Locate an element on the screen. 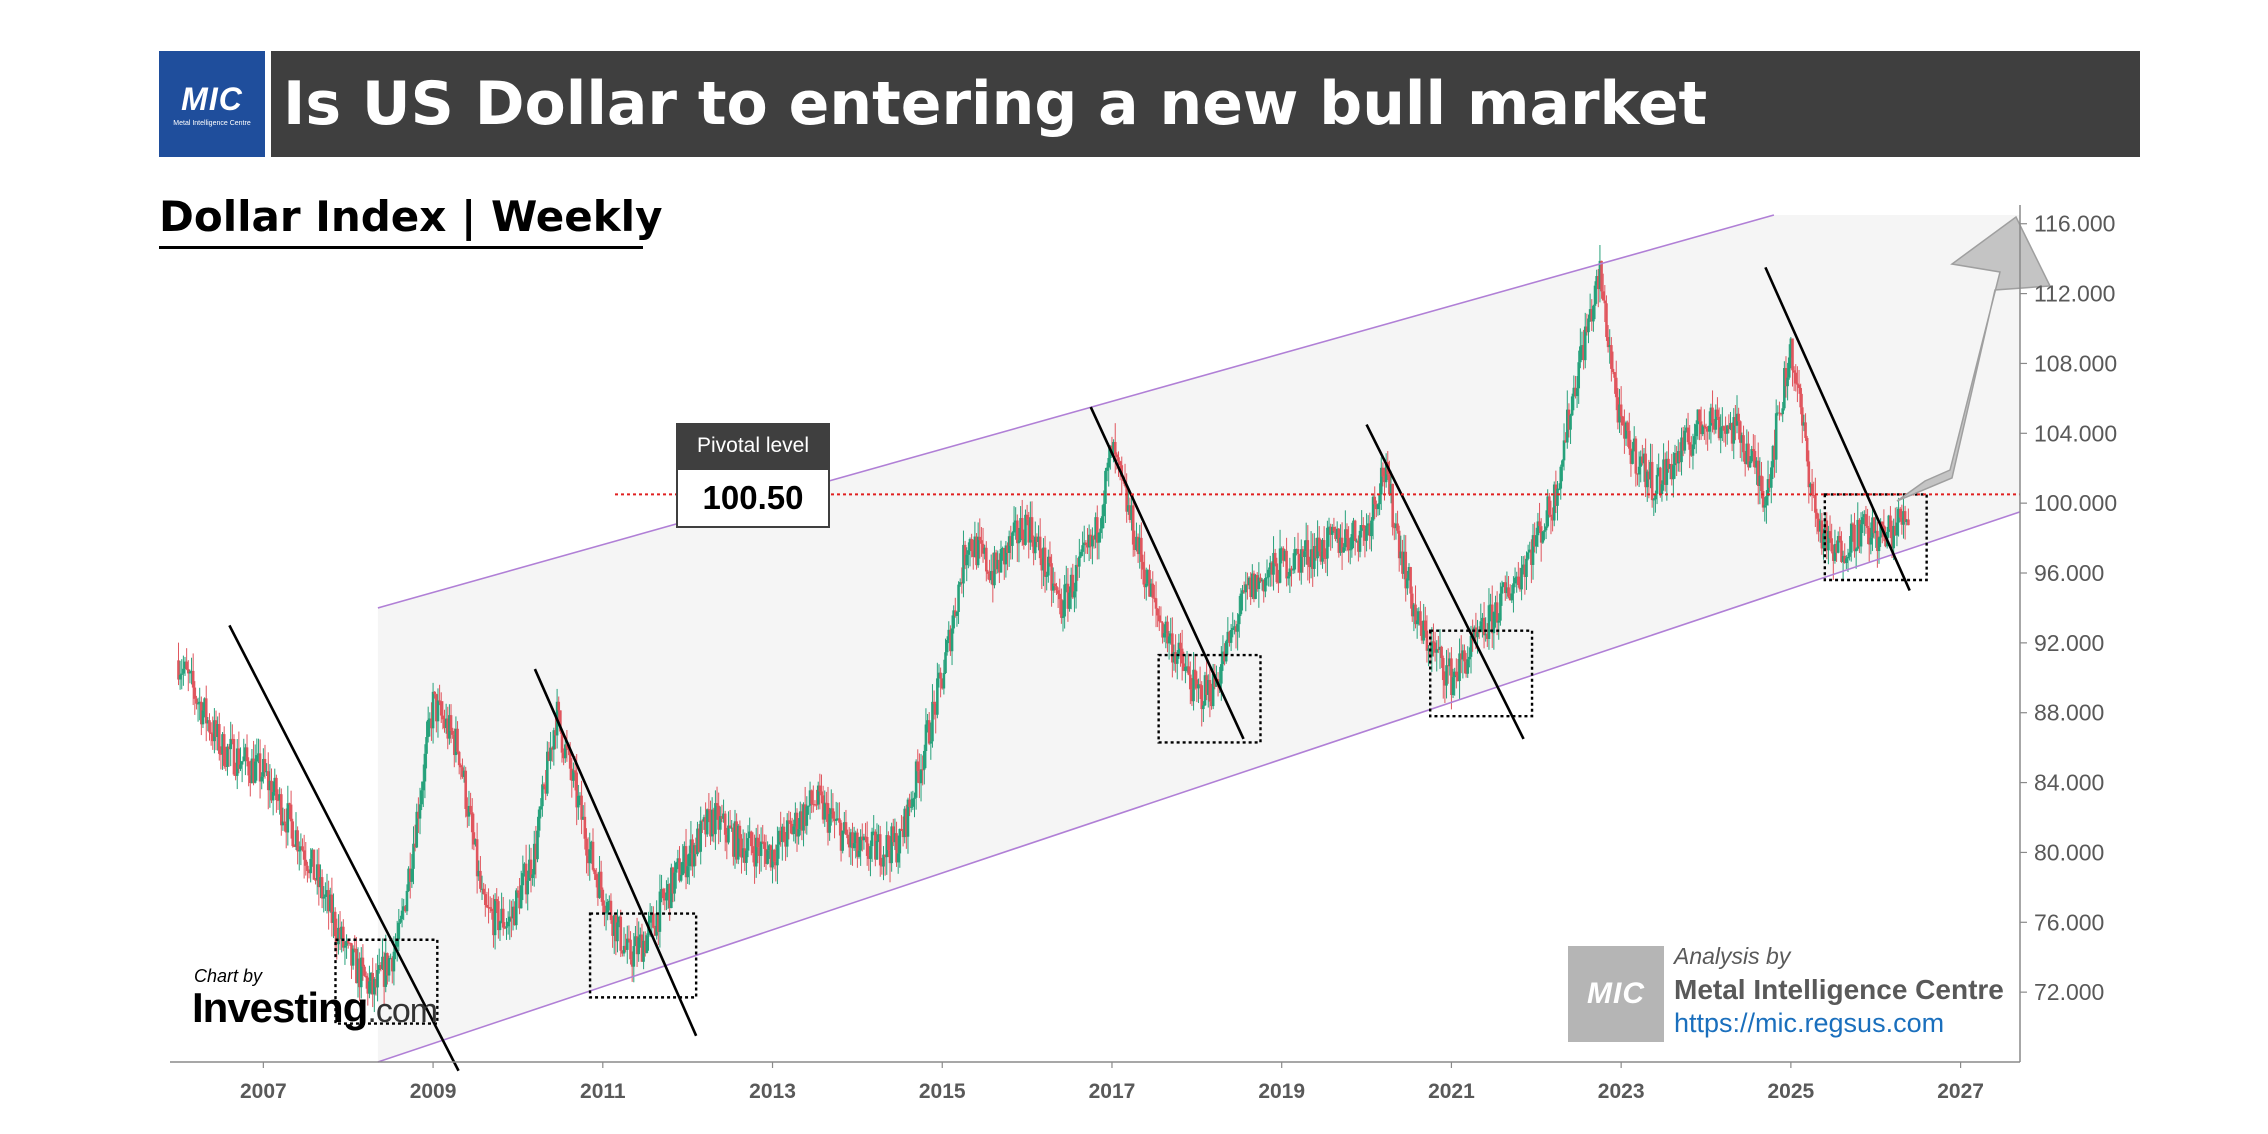  chart-by-label: Chart by is located at coordinates (228, 976).